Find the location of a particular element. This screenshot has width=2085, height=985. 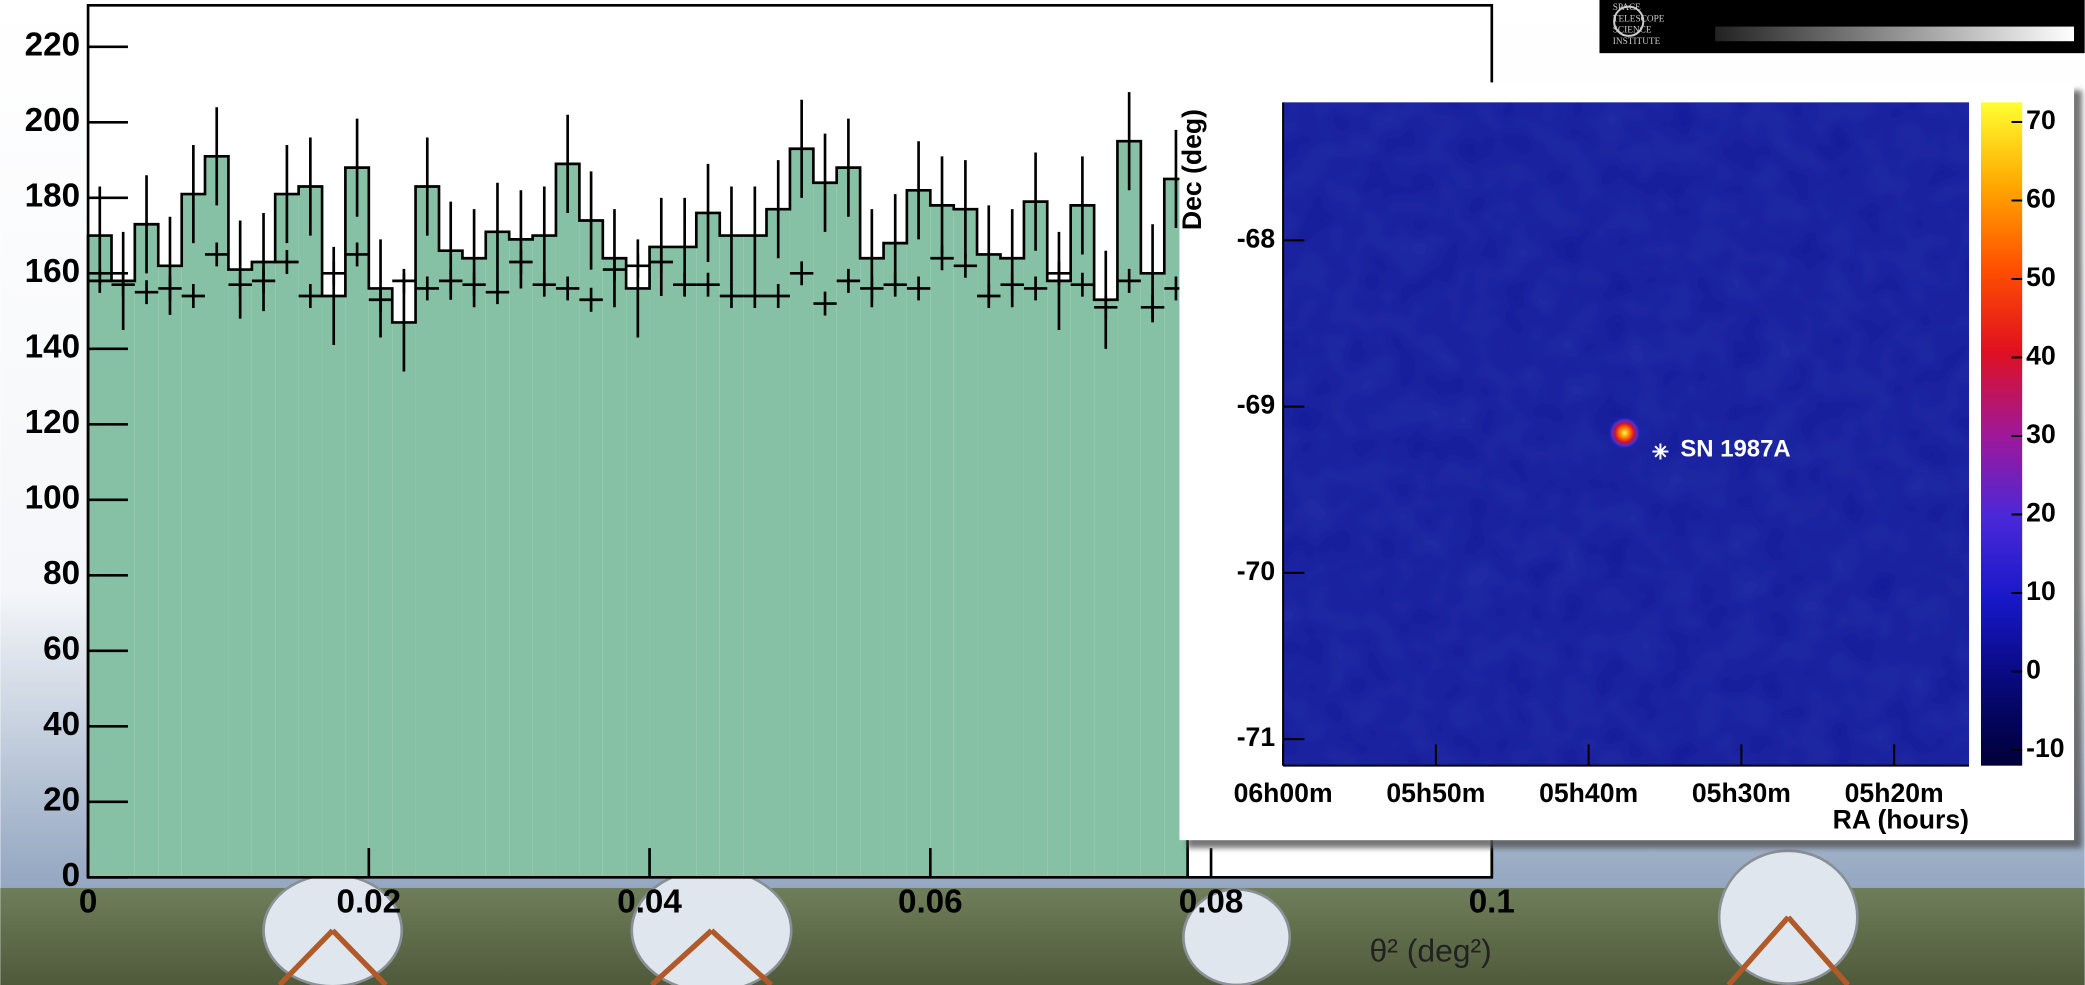

x-tick-label: 05h30m is located at coordinates (1741, 793).